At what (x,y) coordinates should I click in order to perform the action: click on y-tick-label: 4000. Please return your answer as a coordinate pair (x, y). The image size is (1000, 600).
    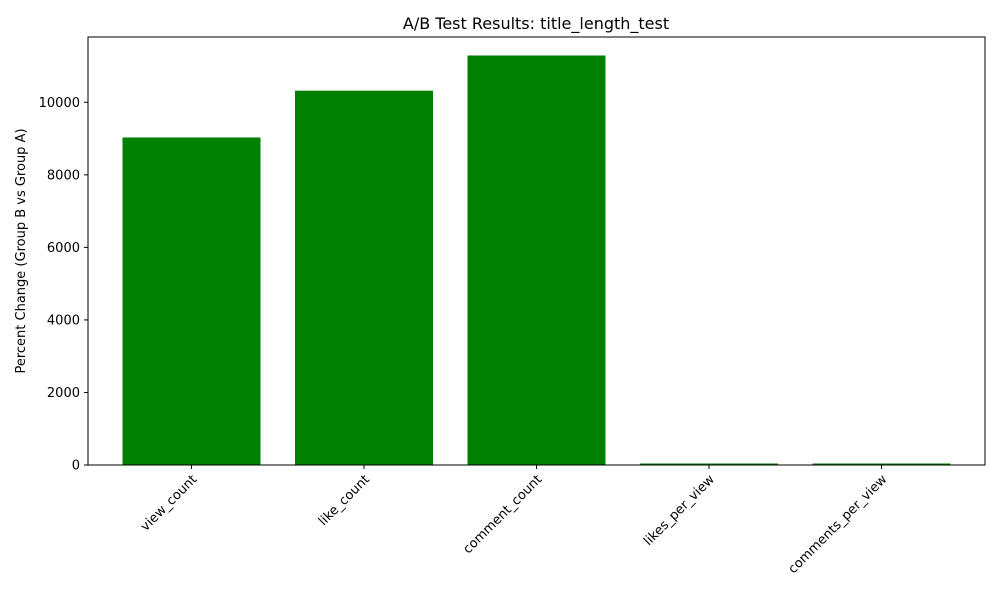
    Looking at the image, I should click on (63, 320).